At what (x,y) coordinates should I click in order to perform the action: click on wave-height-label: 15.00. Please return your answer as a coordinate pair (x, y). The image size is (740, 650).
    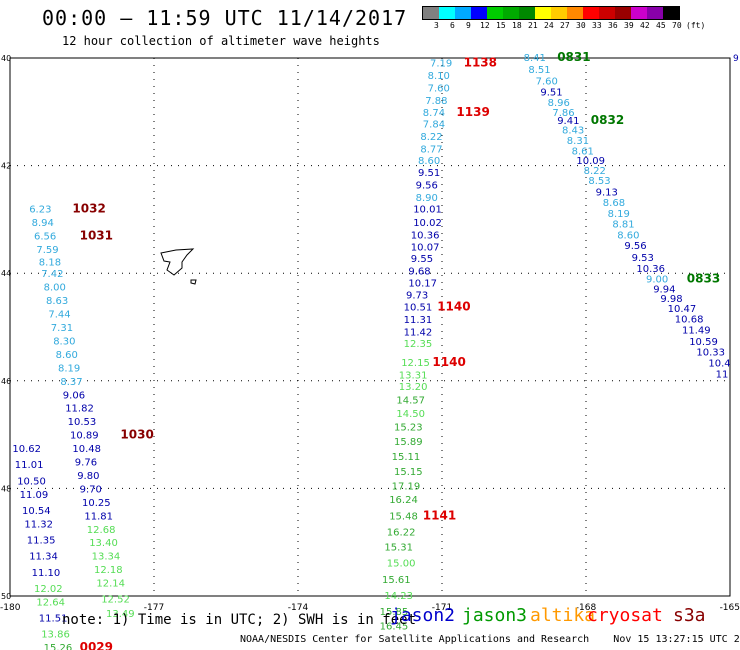
    Looking at the image, I should click on (401, 564).